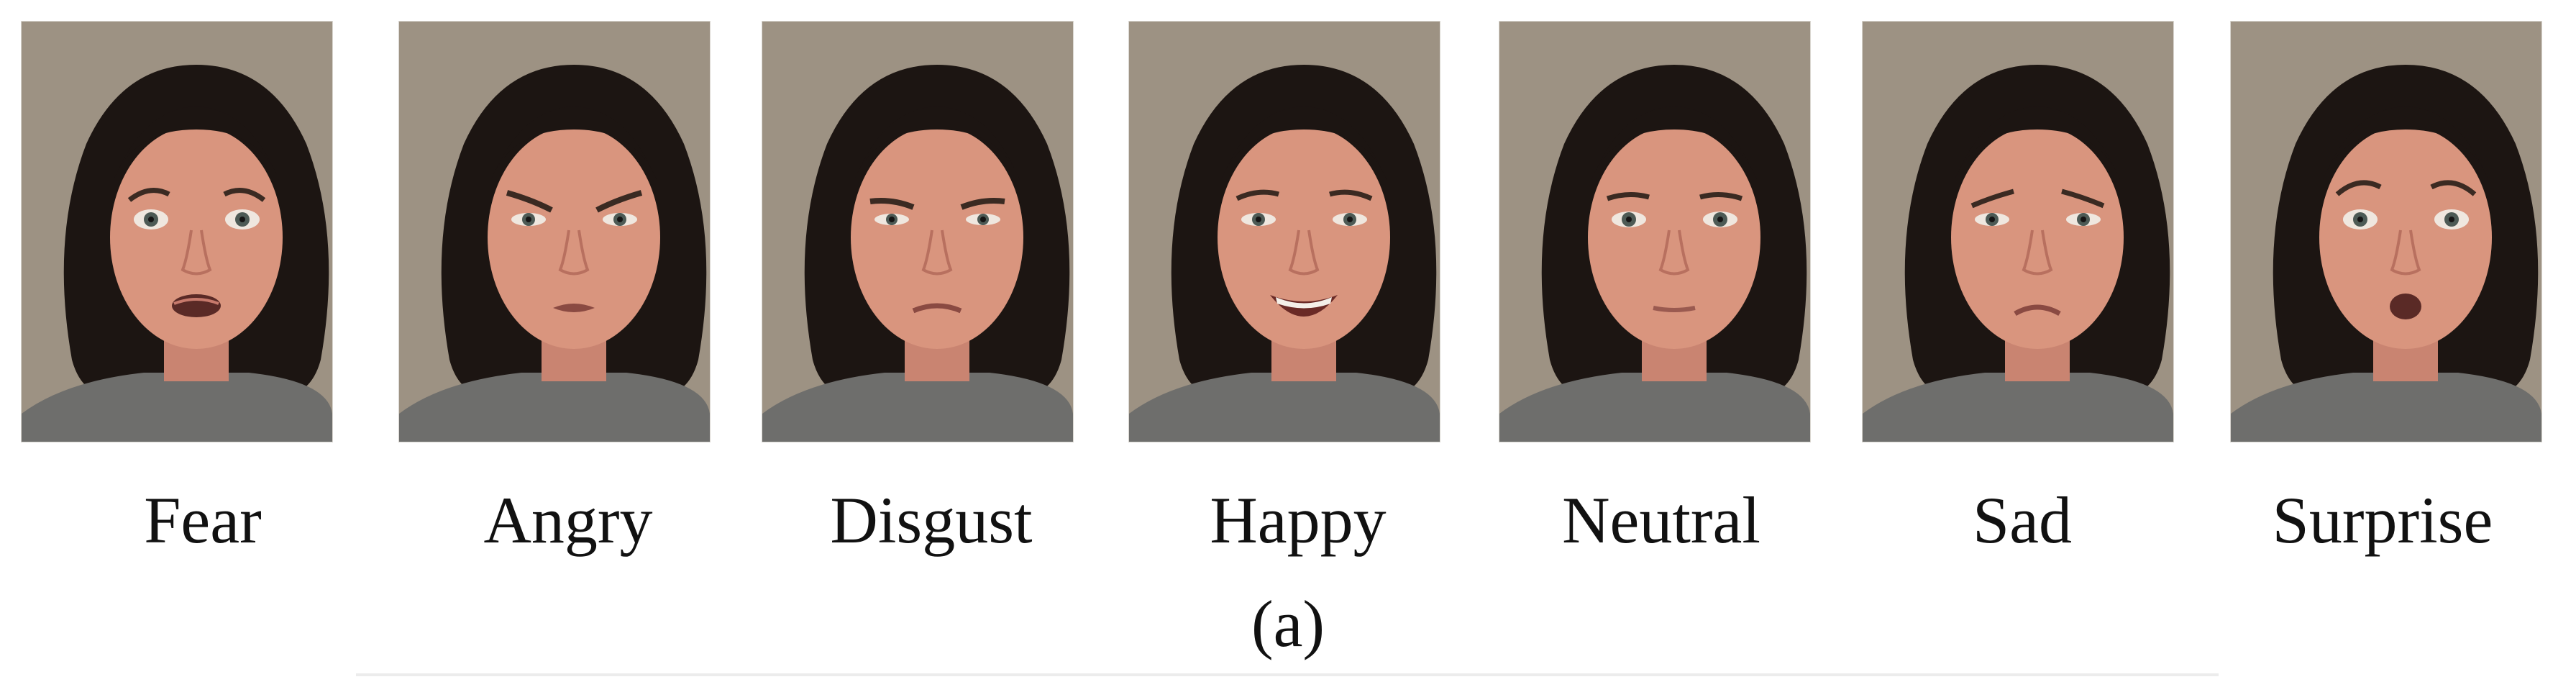 The height and width of the screenshot is (682, 2576). What do you see at coordinates (568, 520) in the screenshot?
I see `expression-label-angry: Angry` at bounding box center [568, 520].